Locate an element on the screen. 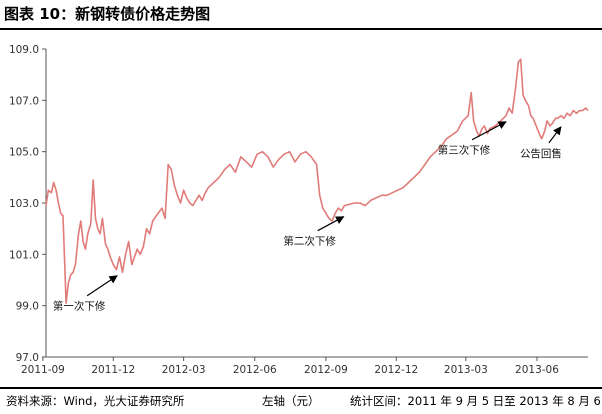  annotation-label: 第二次下修 is located at coordinates (309, 241).